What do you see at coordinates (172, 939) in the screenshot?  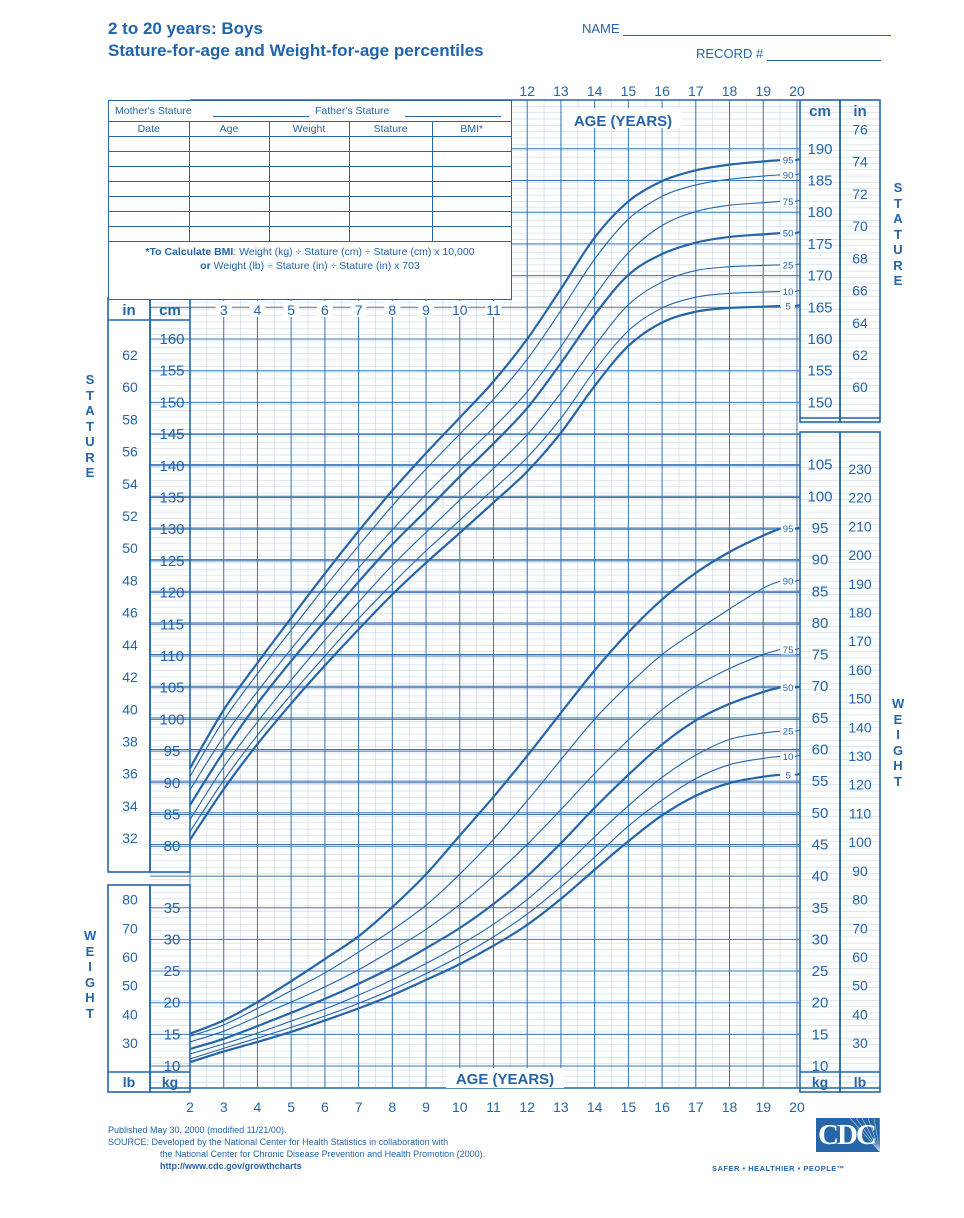 I see `weight-kg-tick: 30` at bounding box center [172, 939].